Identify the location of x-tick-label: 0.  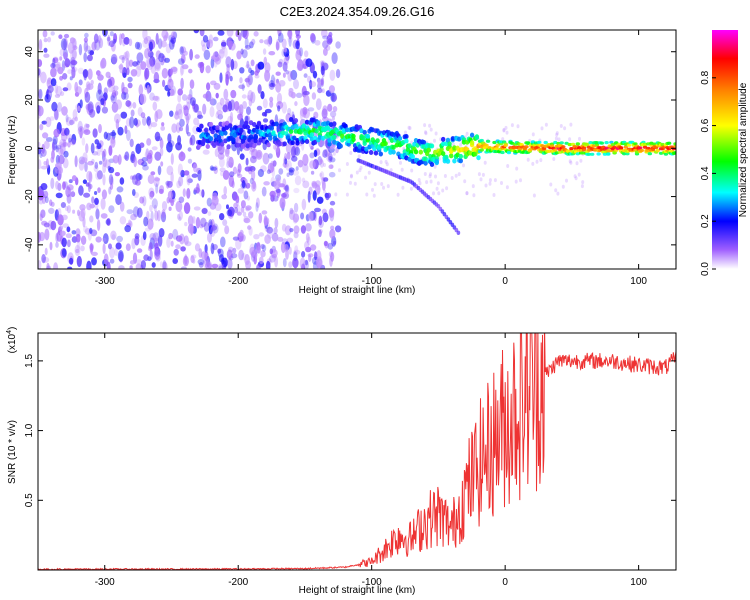
(505, 582).